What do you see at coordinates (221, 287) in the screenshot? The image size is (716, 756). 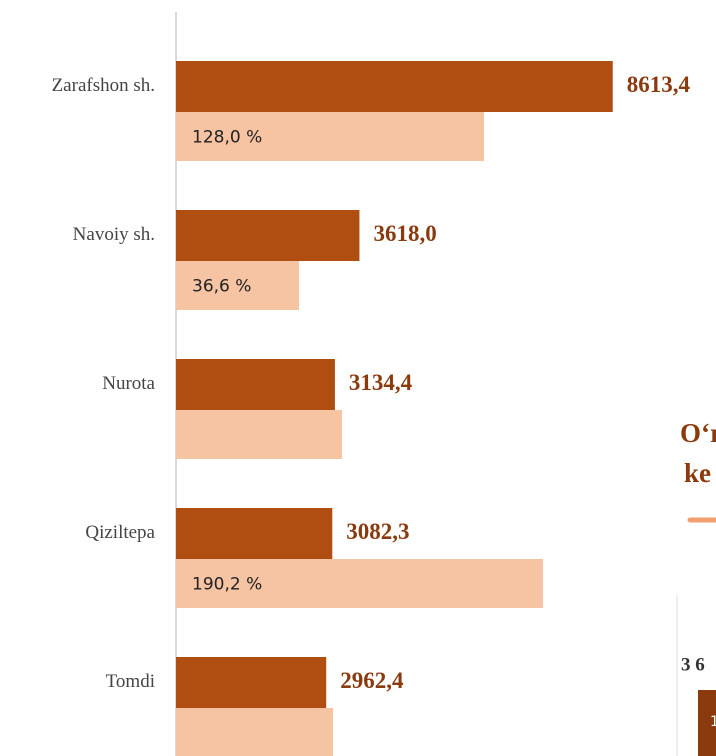 I see `percent-label: 36,6 %` at bounding box center [221, 287].